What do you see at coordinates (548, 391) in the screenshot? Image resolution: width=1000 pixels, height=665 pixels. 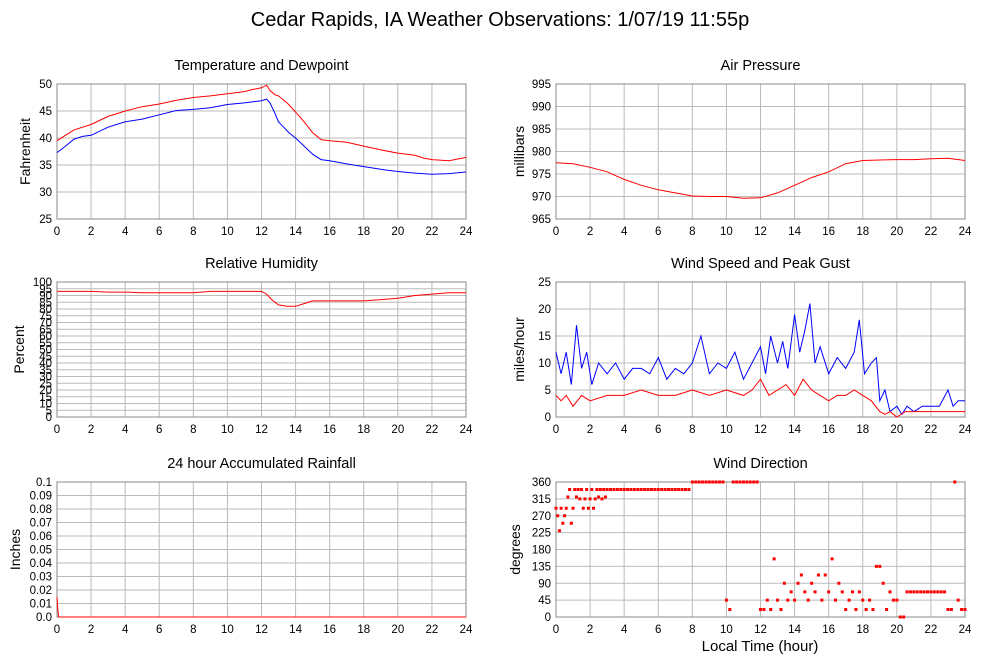 I see `wind-y-tick-label: 5` at bounding box center [548, 391].